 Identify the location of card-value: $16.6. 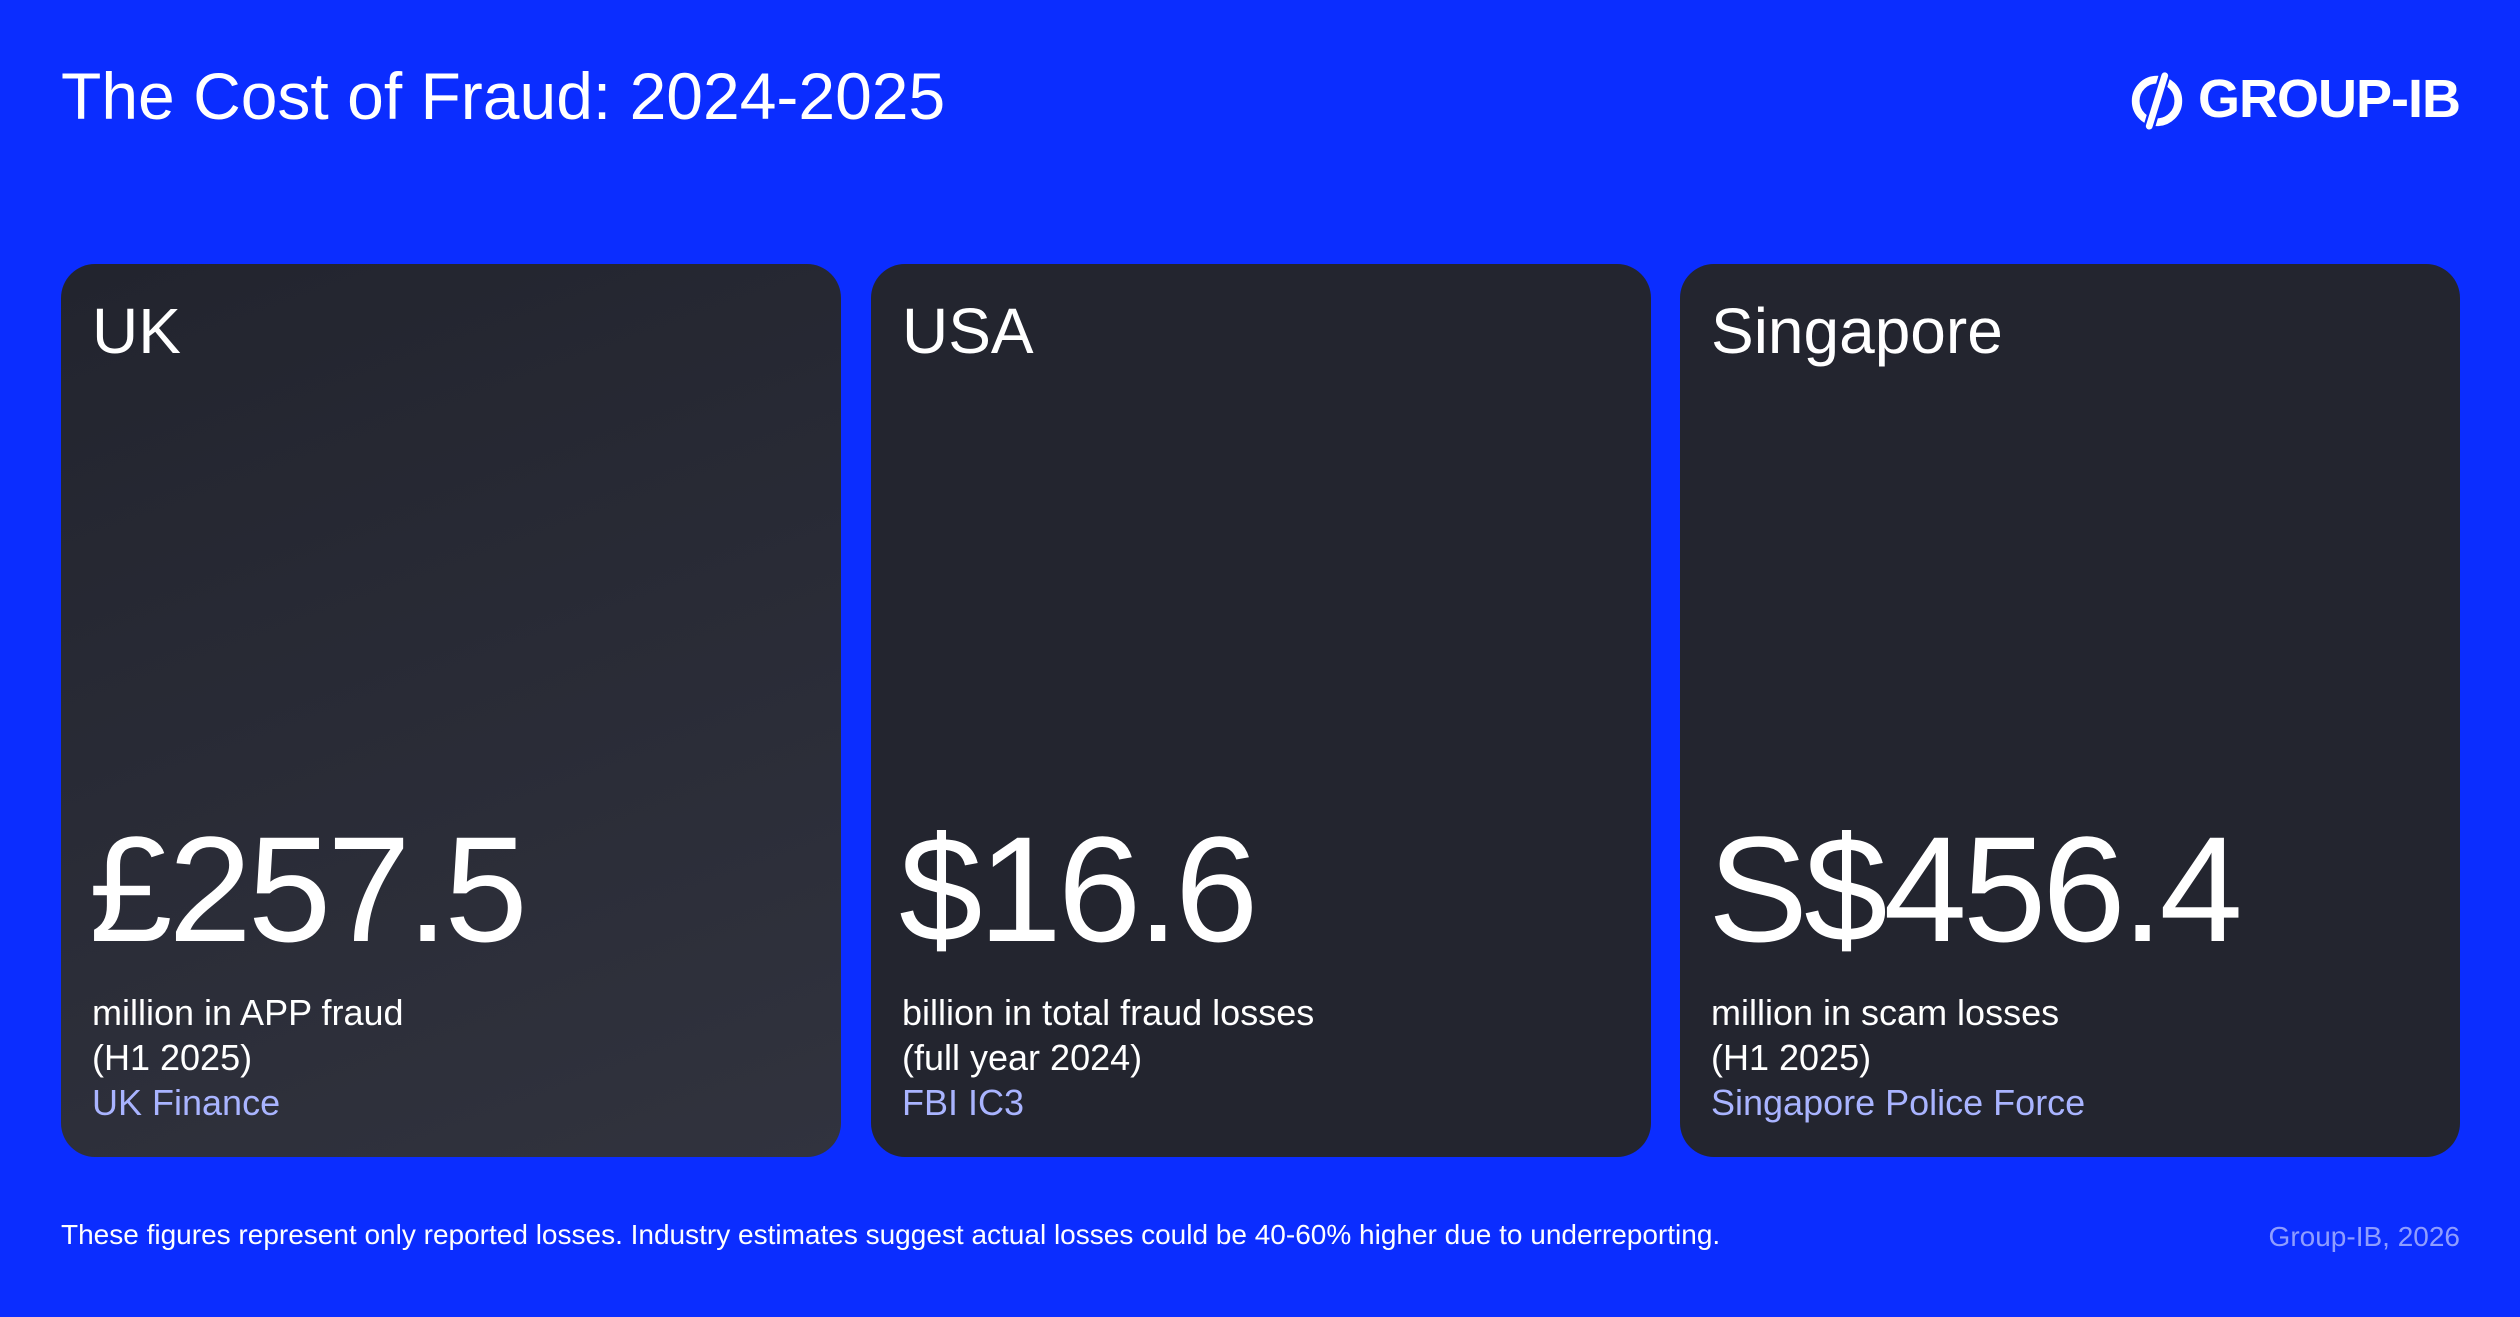
(1078, 889).